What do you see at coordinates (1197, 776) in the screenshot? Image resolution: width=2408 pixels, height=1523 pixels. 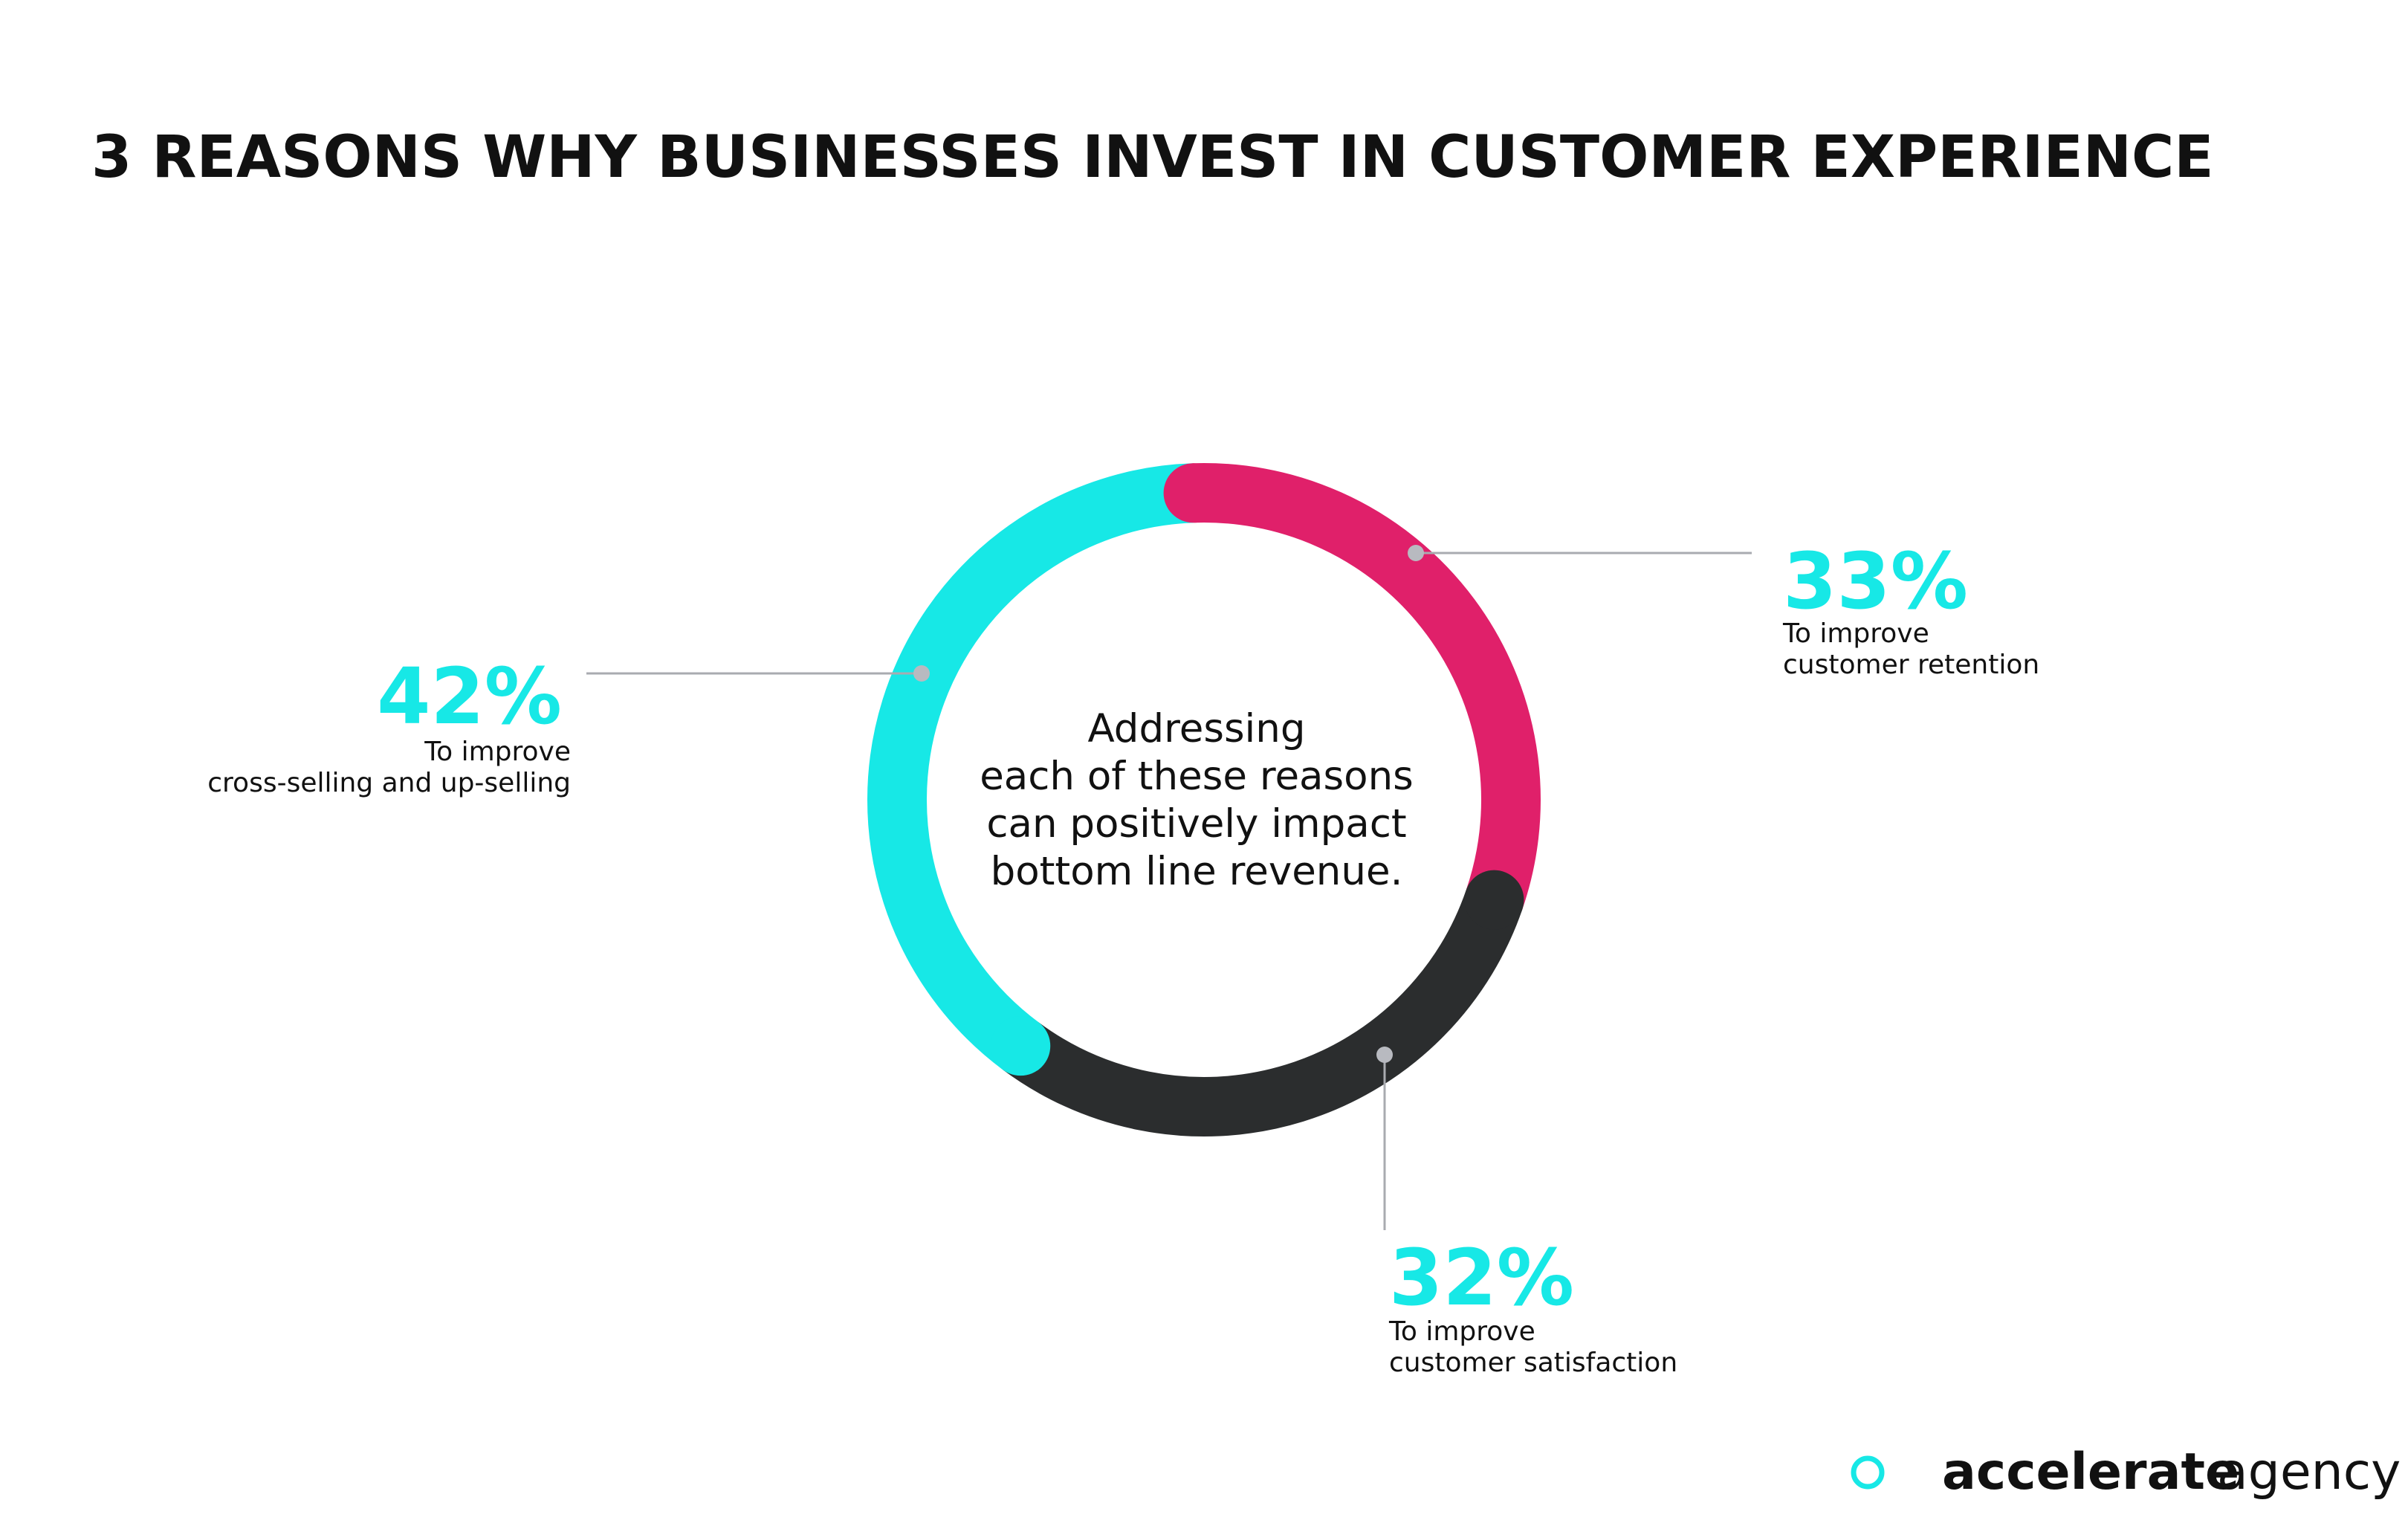 I see `center-text: each of these reasons` at bounding box center [1197, 776].